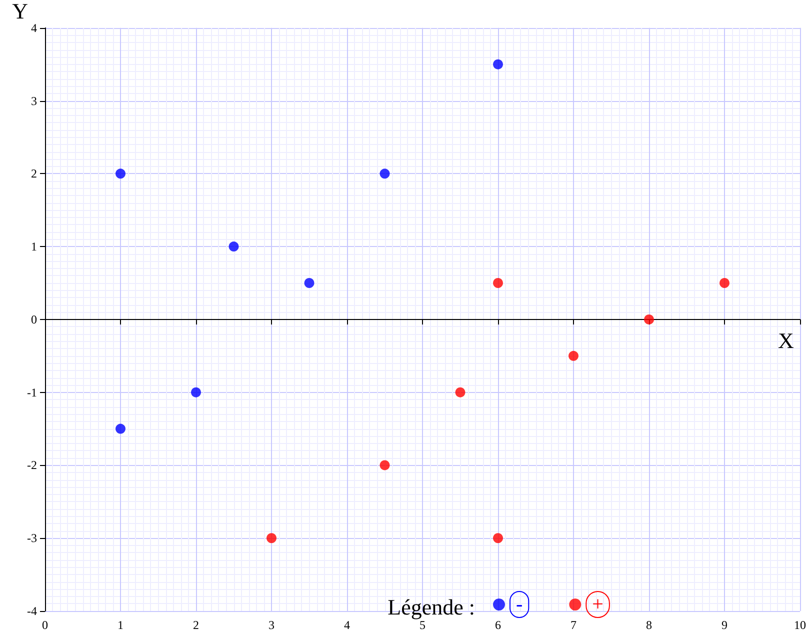  What do you see at coordinates (196, 624) in the screenshot?
I see `x-tick-label: 2` at bounding box center [196, 624].